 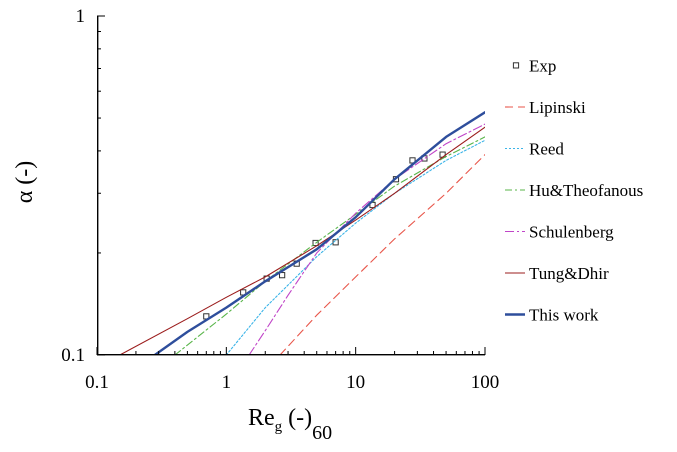 What do you see at coordinates (571, 232) in the screenshot?
I see `legend-label: Schulenberg` at bounding box center [571, 232].